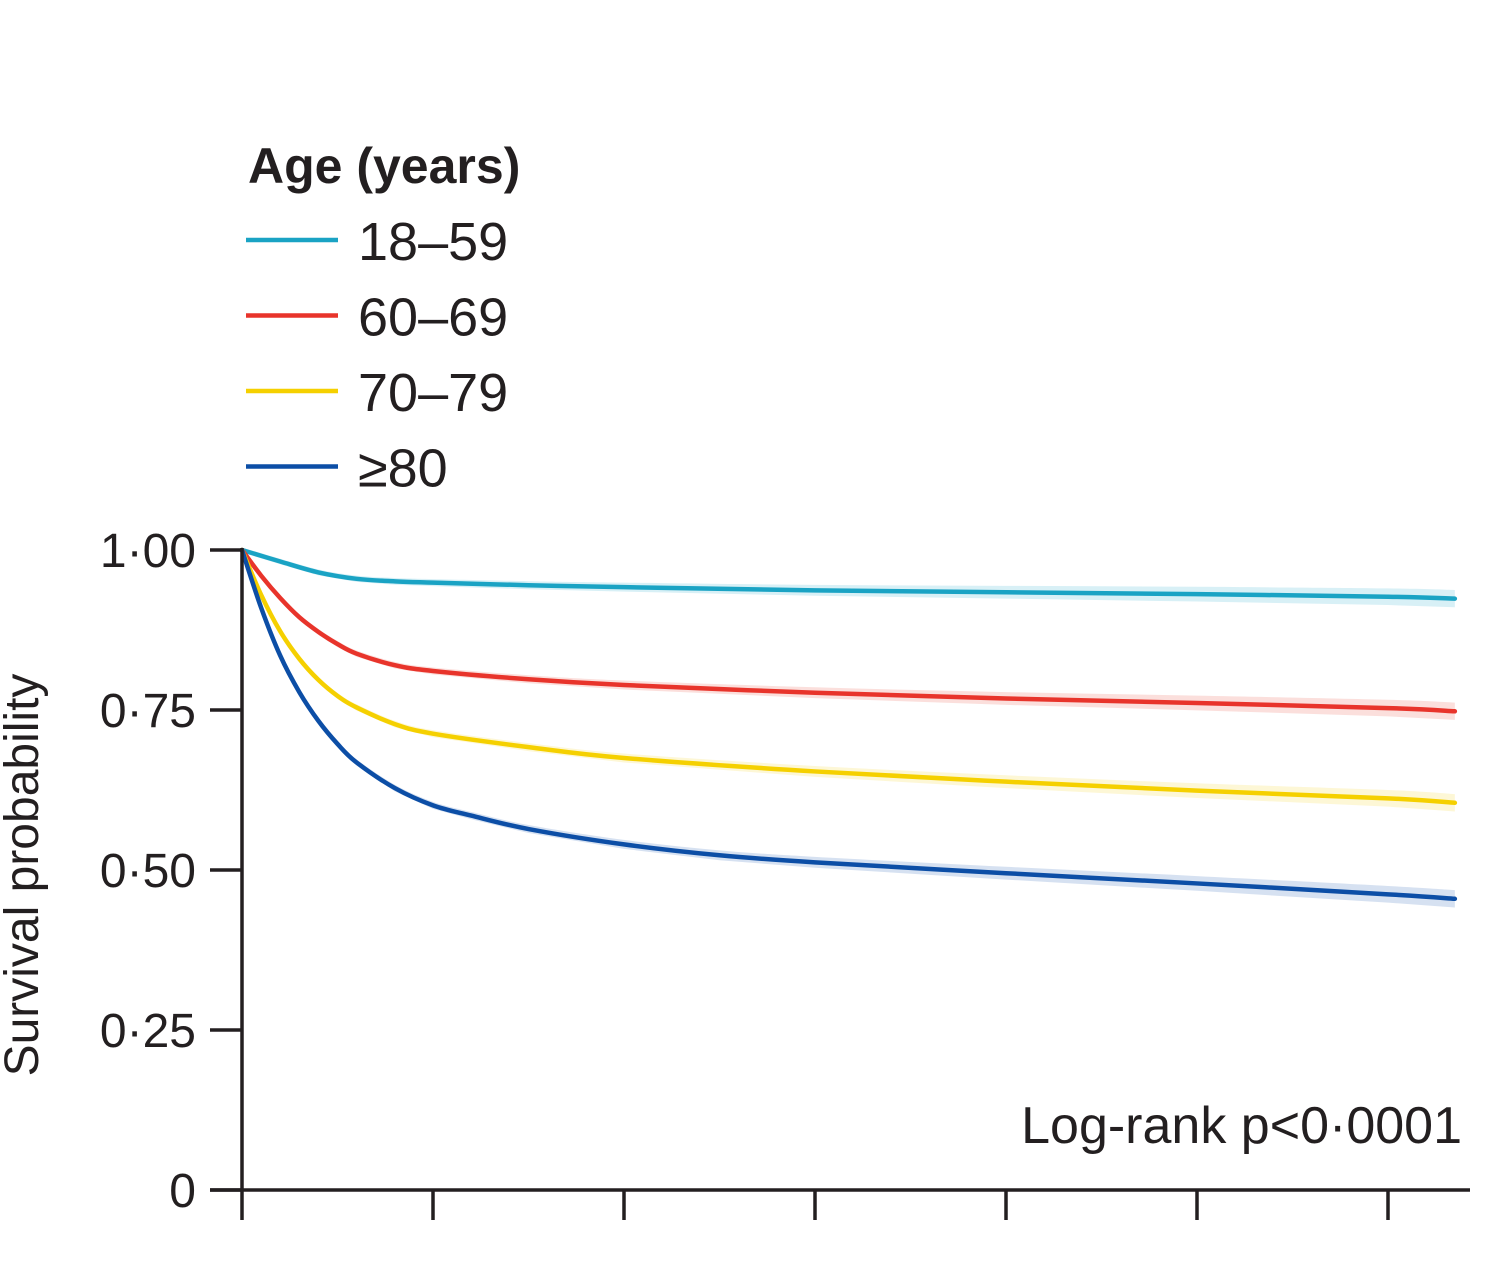 This screenshot has height=1263, width=1497. I want to click on legend: Age (years) 18–59 60–69 70–79 ≥80, so click(383, 318).